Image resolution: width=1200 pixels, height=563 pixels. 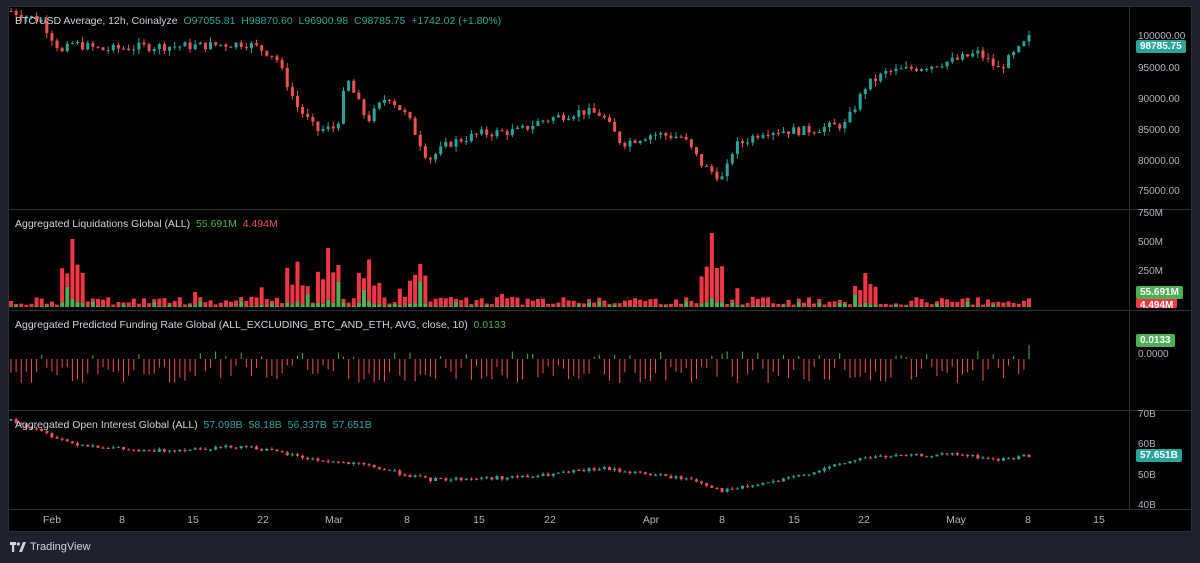 I want to click on funding-tag: 0.0133, so click(x=1155, y=340).